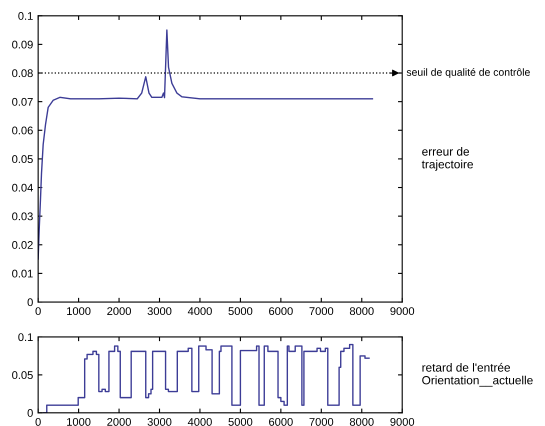  Describe the element at coordinates (22, 44) in the screenshot. I see `y-tick-label: 0.09` at that location.